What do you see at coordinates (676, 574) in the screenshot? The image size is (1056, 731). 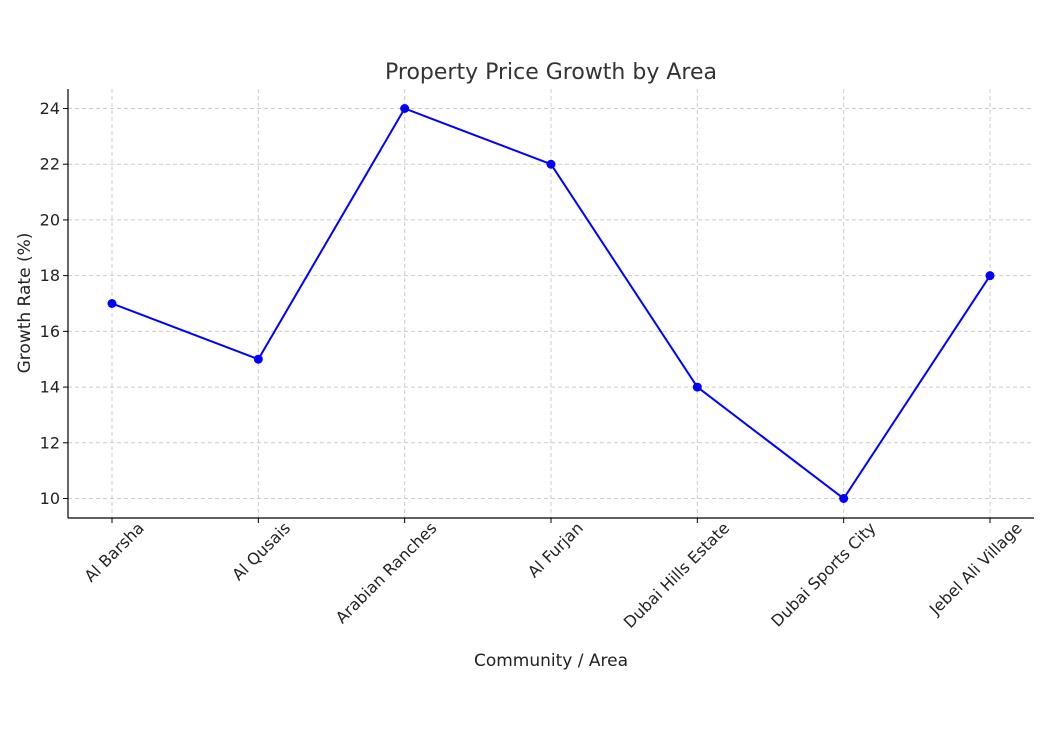 I see `x-tick-label: Dubai Hills Estate` at bounding box center [676, 574].